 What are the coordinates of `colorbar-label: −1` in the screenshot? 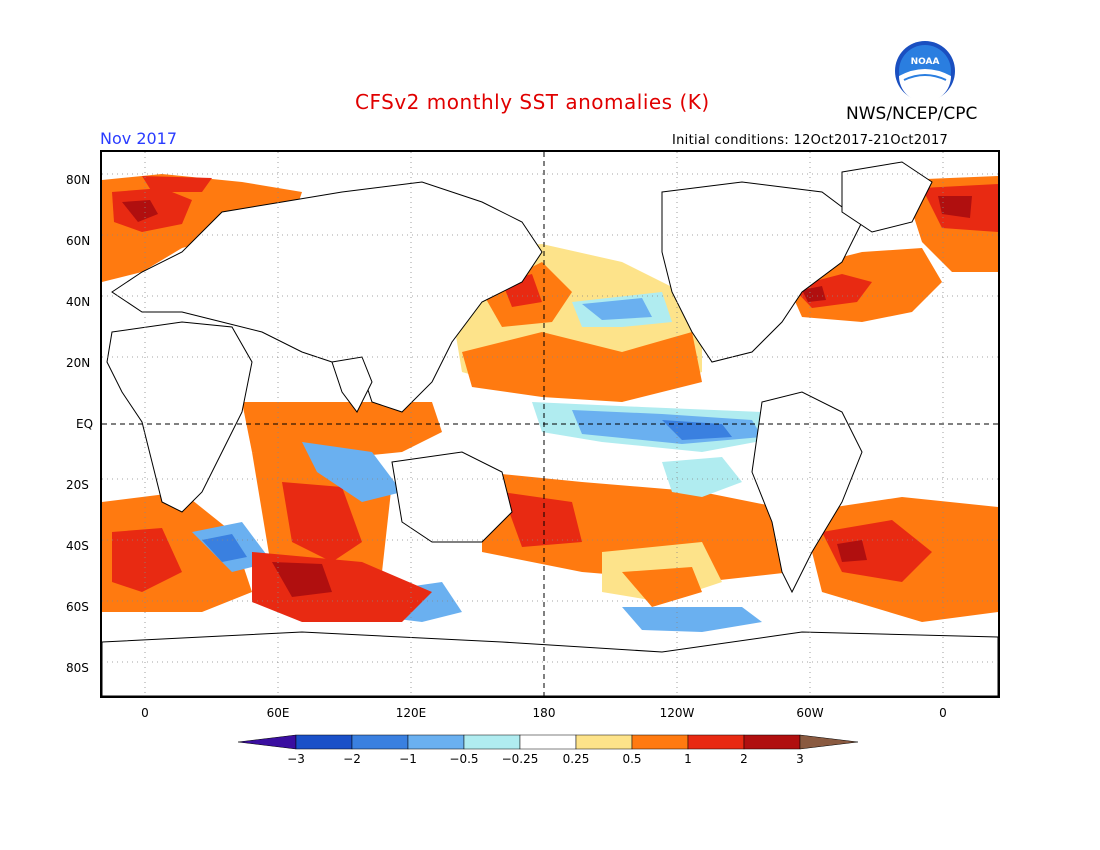 It's located at (408, 759).